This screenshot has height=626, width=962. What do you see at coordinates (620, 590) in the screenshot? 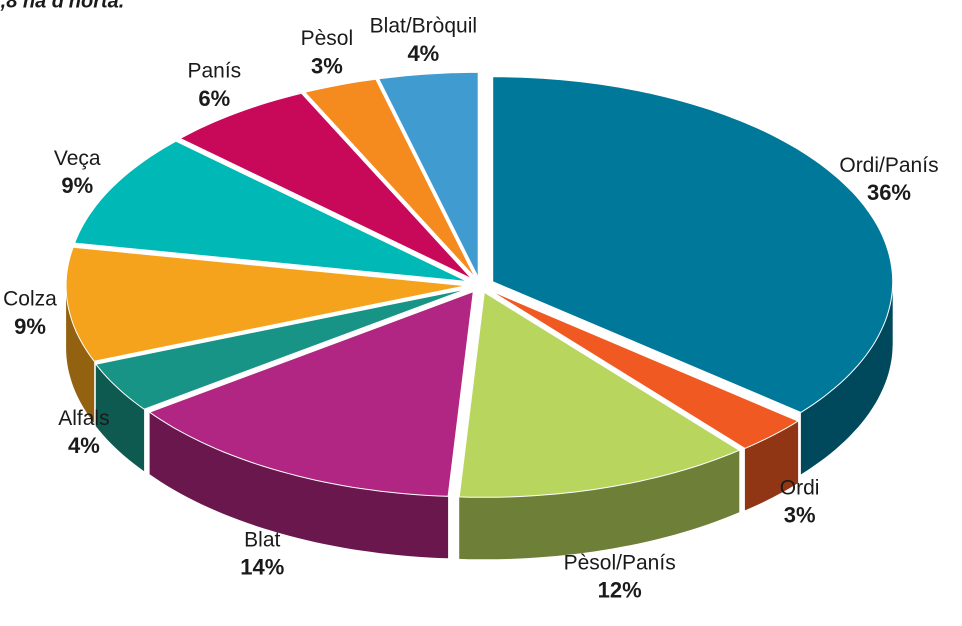
I see `slice-value: 12%` at bounding box center [620, 590].